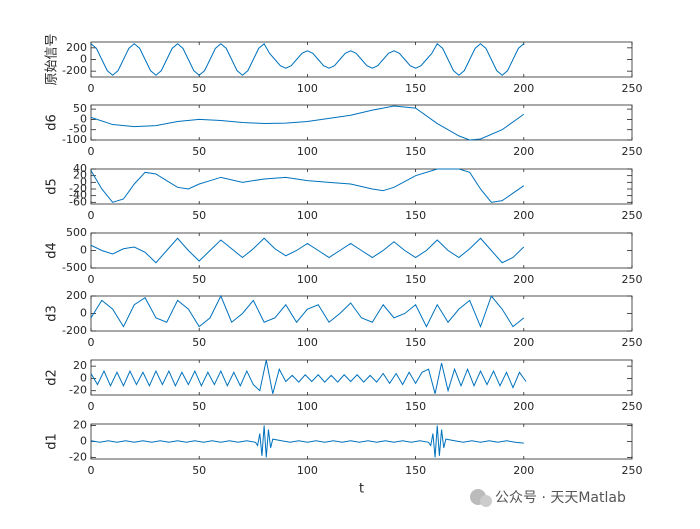 The image size is (700, 529). I want to click on y-tick-label: -60, so click(78, 201).